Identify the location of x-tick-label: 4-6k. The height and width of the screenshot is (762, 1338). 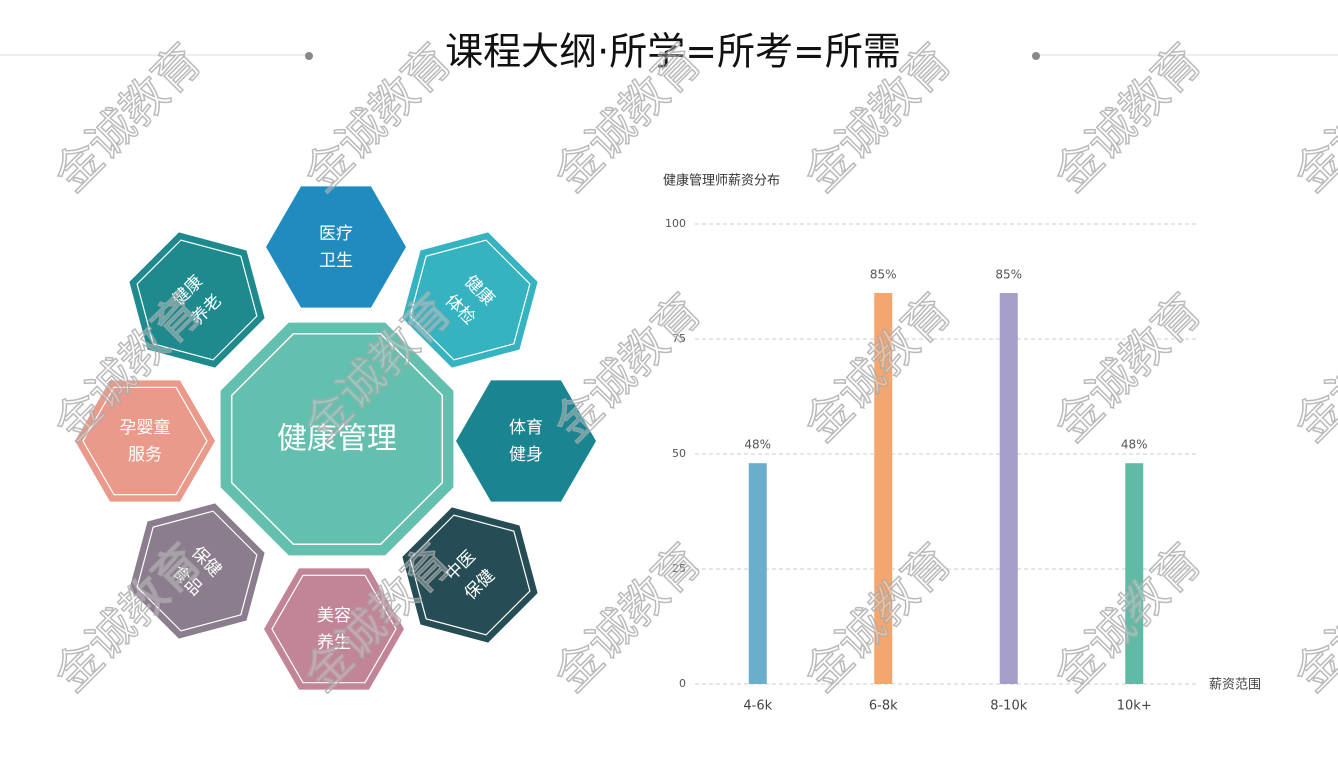
(757, 706).